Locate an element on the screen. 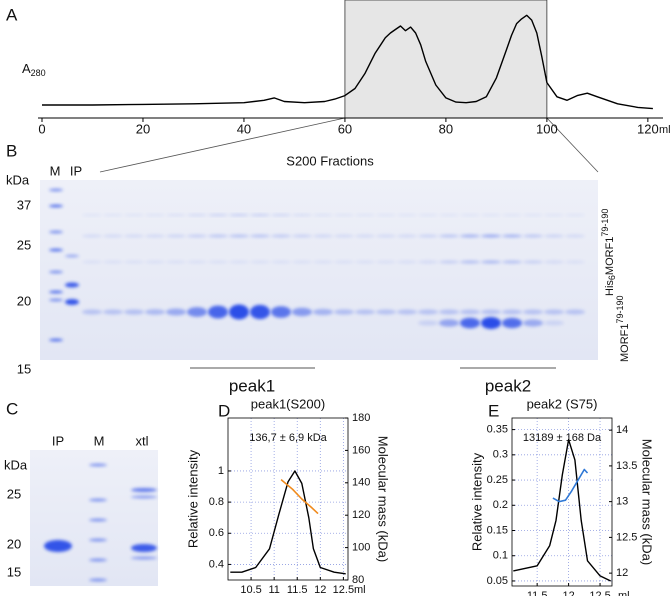 The height and width of the screenshot is (596, 672). x-tick-label: 11.5 is located at coordinates (297, 590).